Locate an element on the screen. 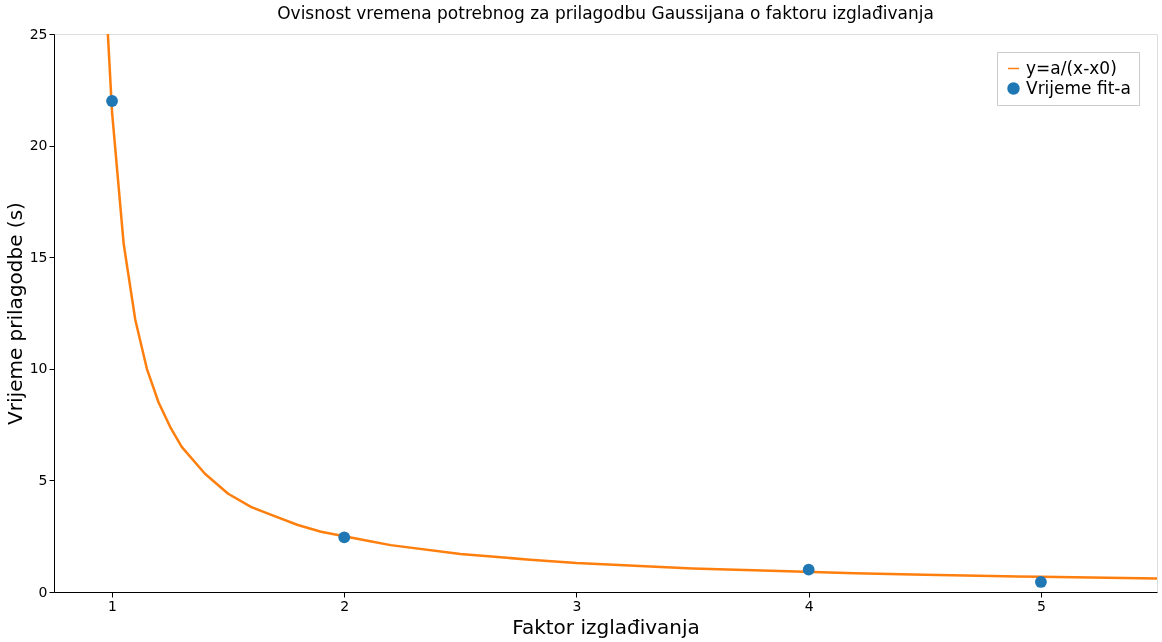  x-tick-label: 4 is located at coordinates (809, 605).